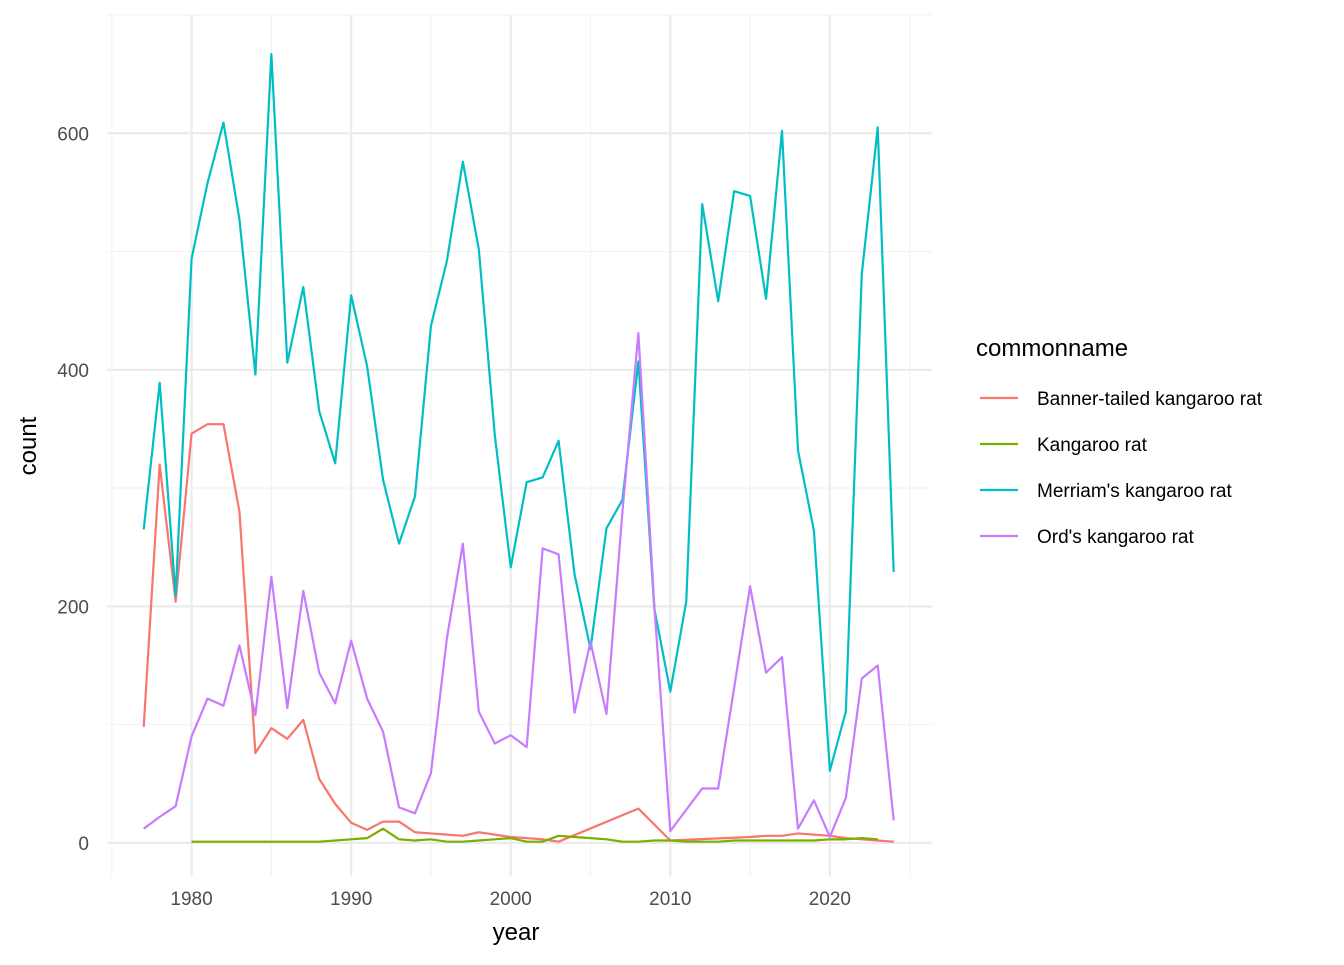 Image resolution: width=1344 pixels, height=965 pixels. I want to click on y-tick-label: 200, so click(73, 607).